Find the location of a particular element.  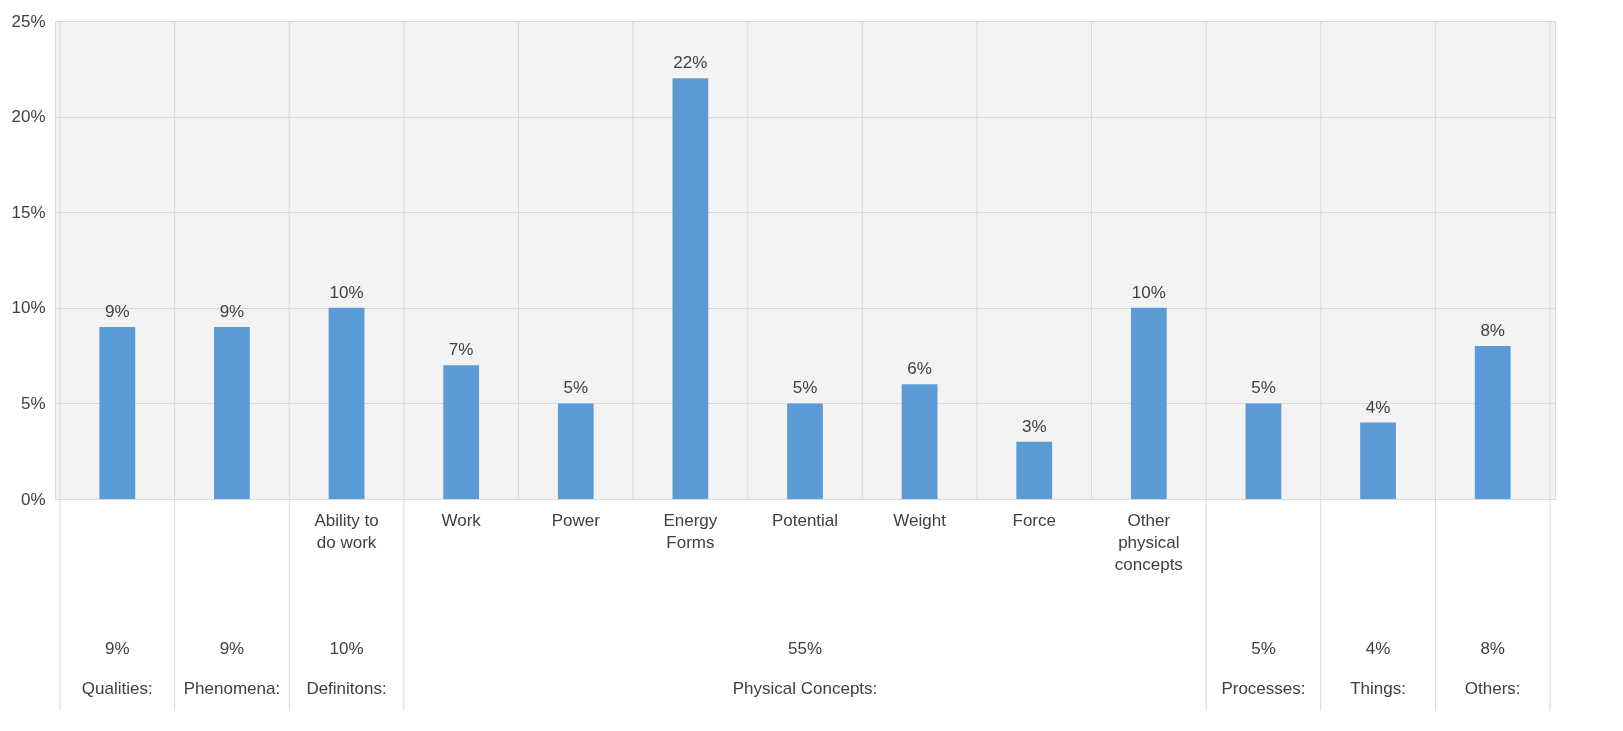

x-tick-label: Other physical concepts is located at coordinates (1148, 542).